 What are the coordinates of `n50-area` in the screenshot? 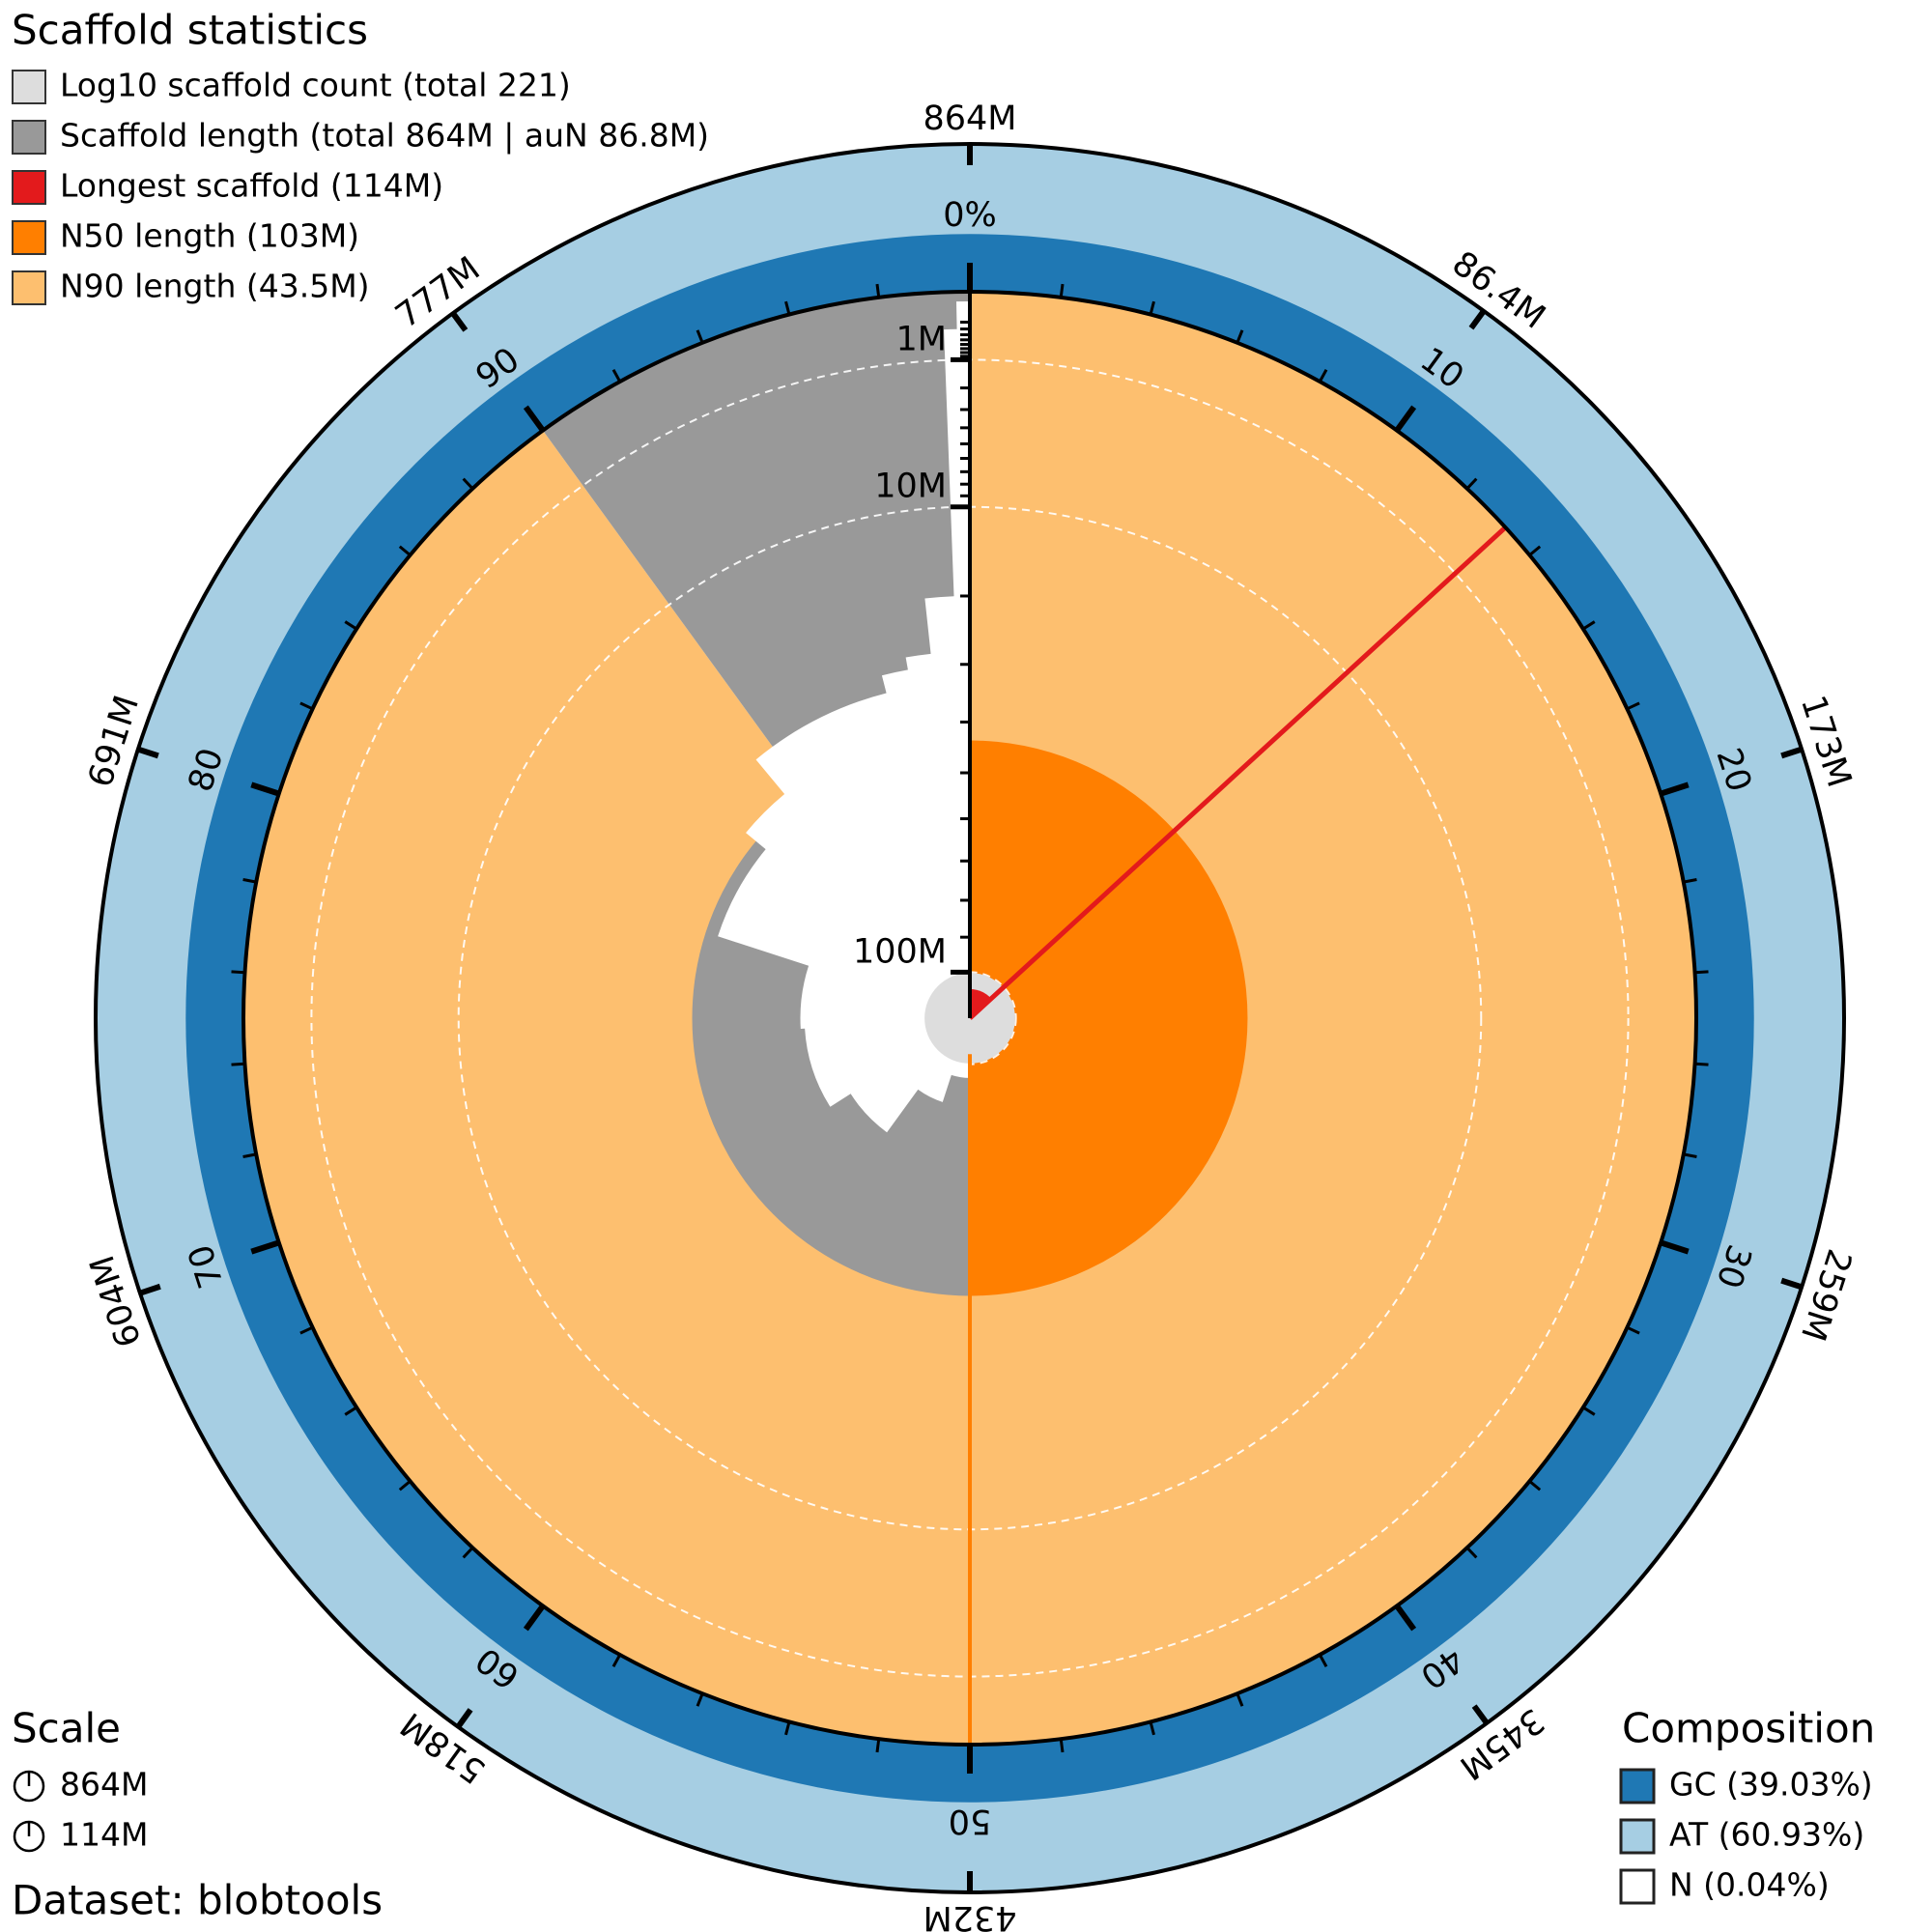 It's located at (1109, 1018).